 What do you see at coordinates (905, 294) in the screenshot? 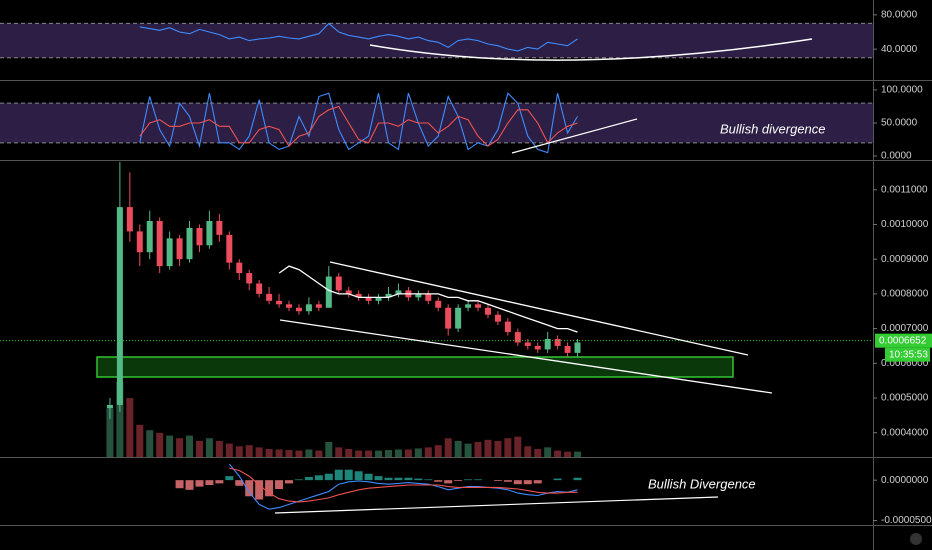
I see `y-tick-label: 0.0008000` at bounding box center [905, 294].